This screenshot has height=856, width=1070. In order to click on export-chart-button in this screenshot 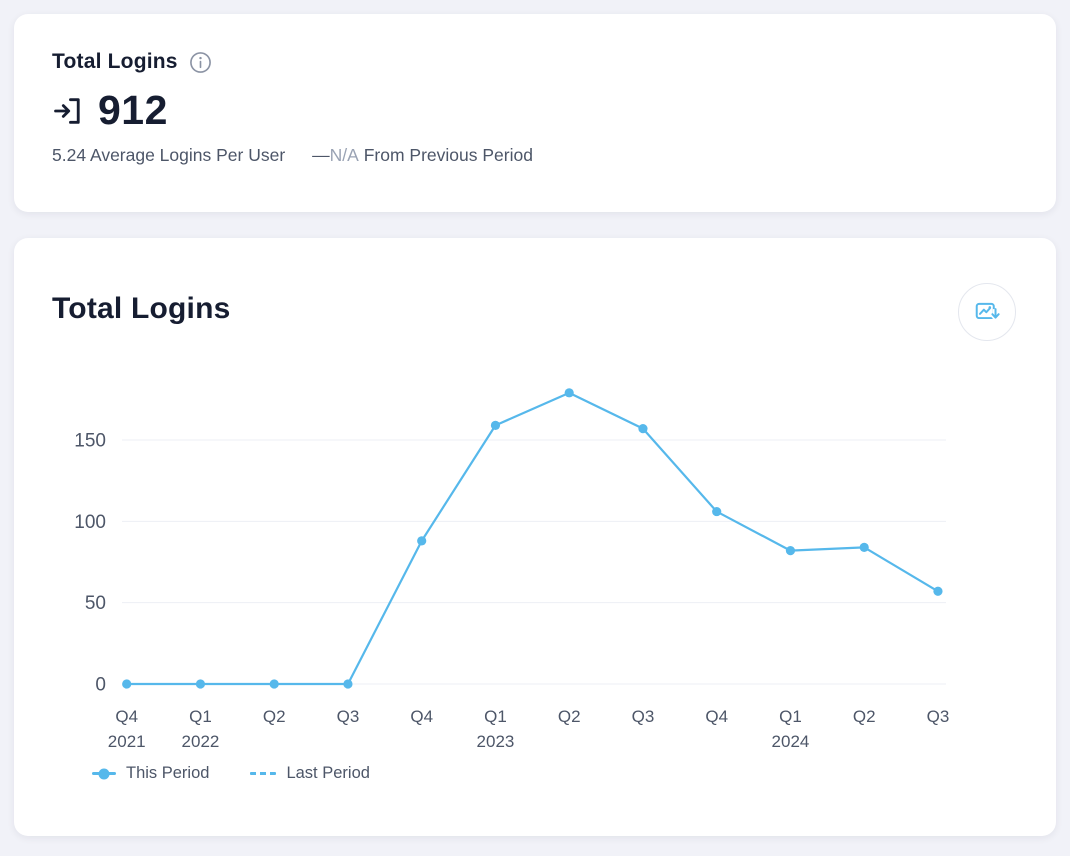, I will do `click(987, 312)`.